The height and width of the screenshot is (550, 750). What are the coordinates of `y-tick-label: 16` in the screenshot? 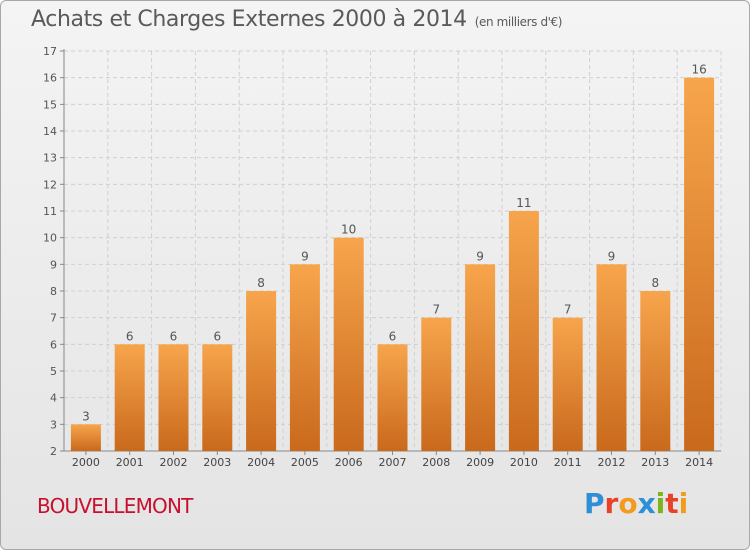 It's located at (50, 78).